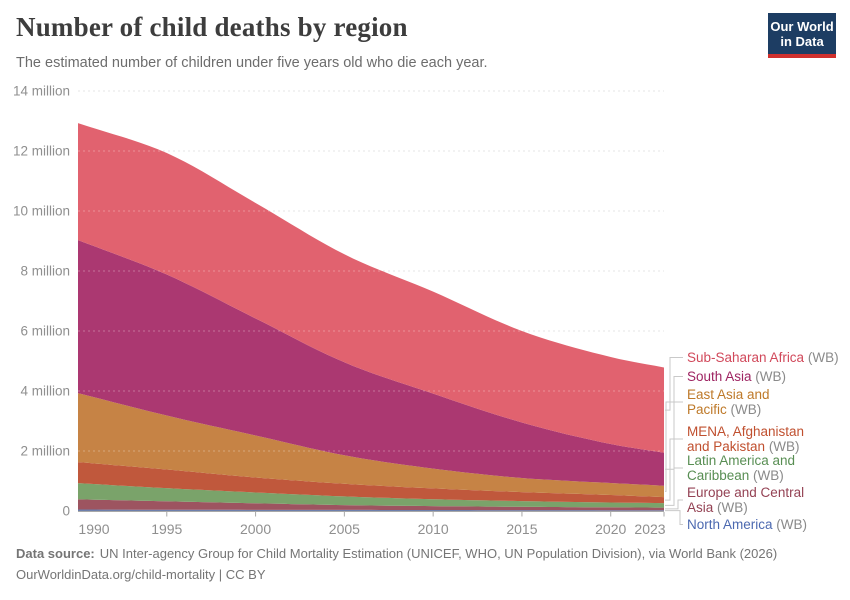 This screenshot has height=600, width=850. Describe the element at coordinates (433, 529) in the screenshot. I see `x-axis-label: 2010` at that location.